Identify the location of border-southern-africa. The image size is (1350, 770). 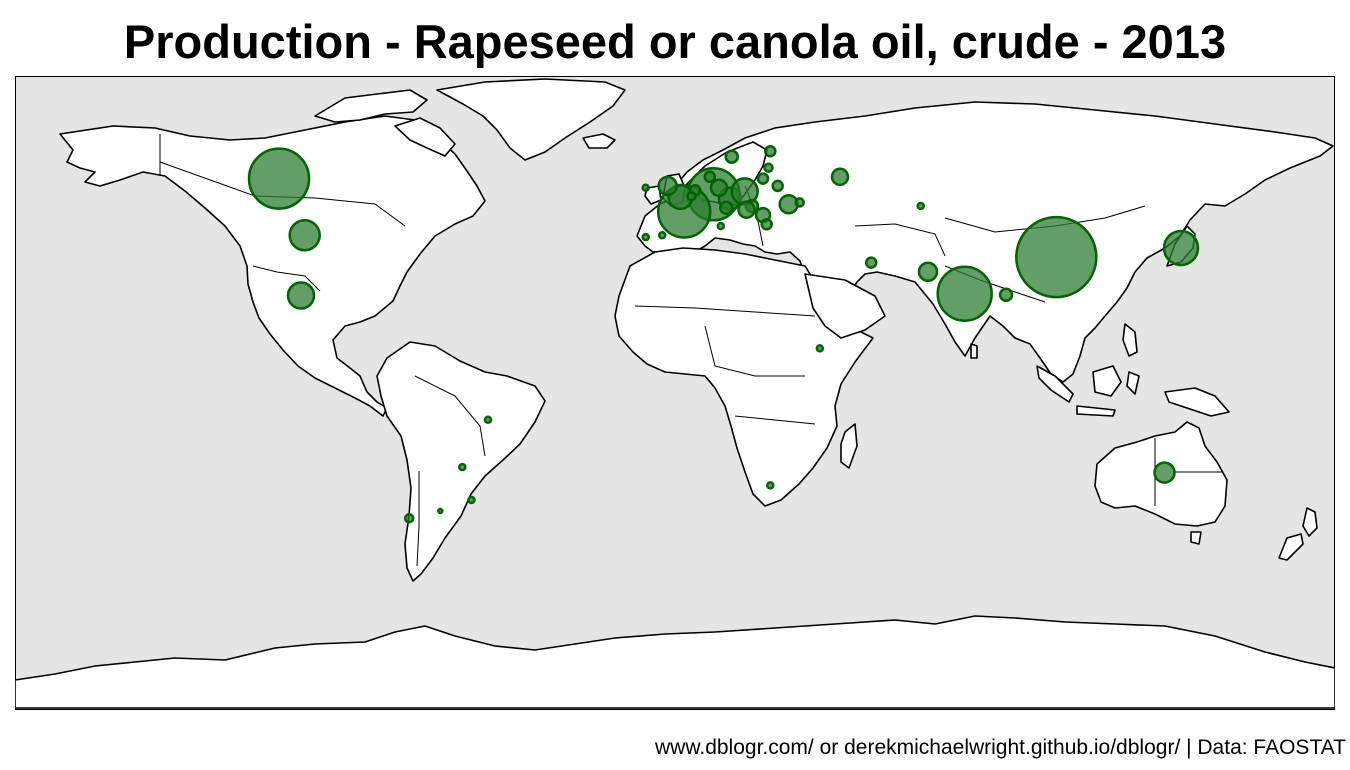
(775, 420).